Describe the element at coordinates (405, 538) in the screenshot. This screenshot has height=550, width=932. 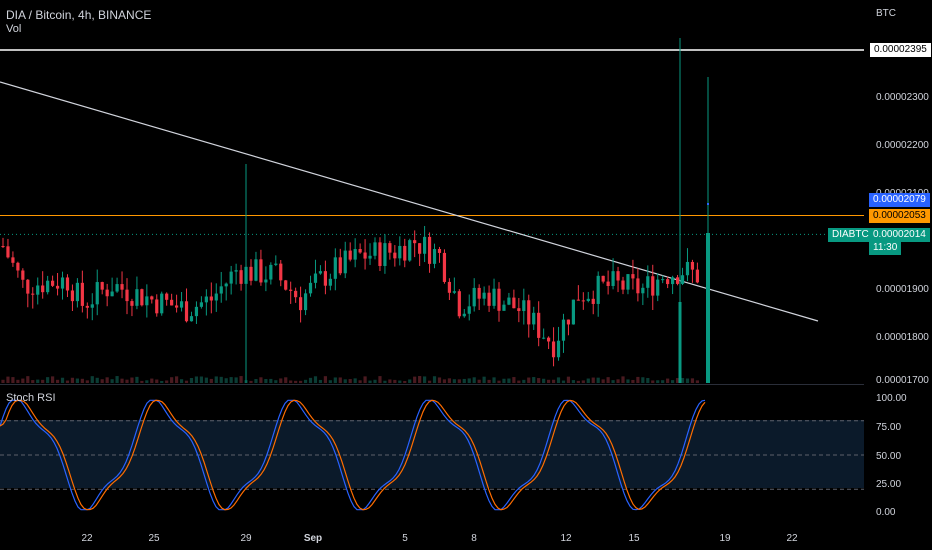
I see `time-axis-label: 5` at that location.